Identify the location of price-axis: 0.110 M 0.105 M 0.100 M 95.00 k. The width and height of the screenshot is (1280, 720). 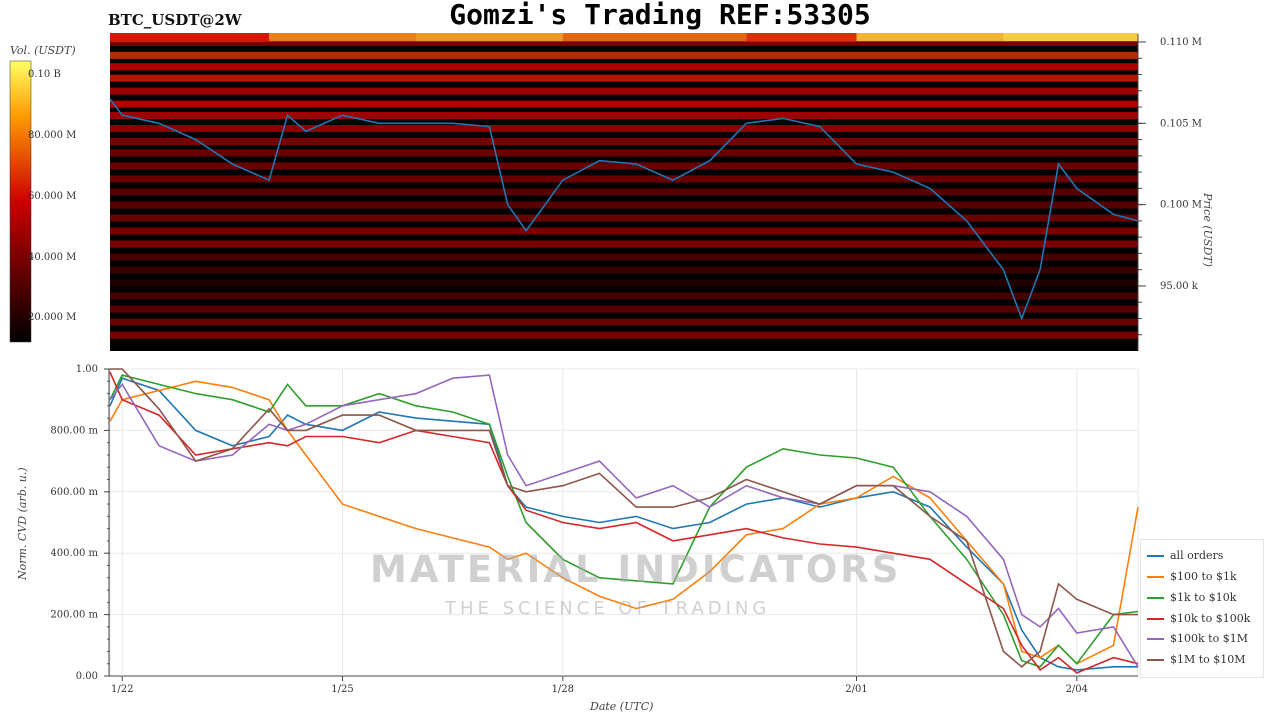
(1169, 192).